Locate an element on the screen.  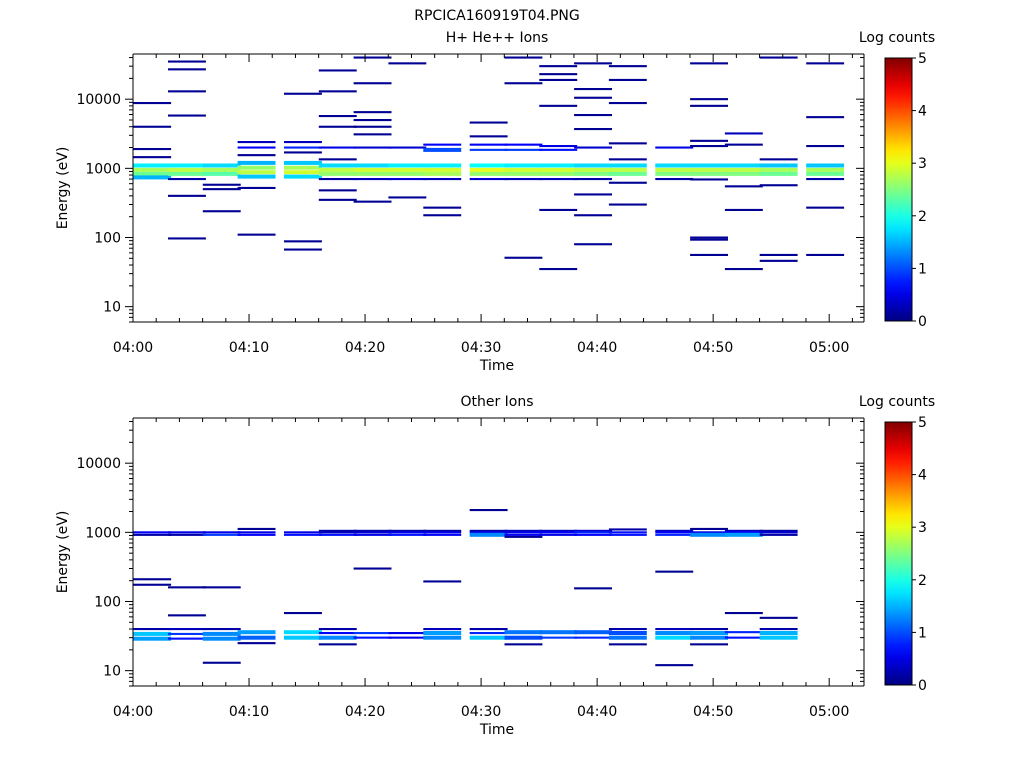
panel-title: H+ He++ Ions is located at coordinates (497, 38).